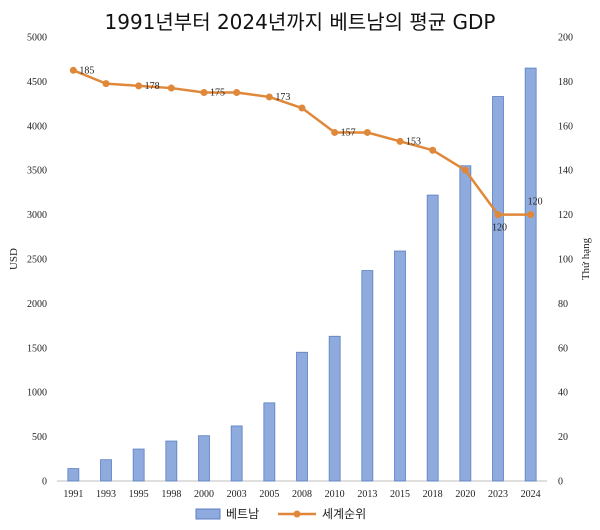 The width and height of the screenshot is (600, 530). What do you see at coordinates (37, 215) in the screenshot?
I see `y-left-tick-label: 3000` at bounding box center [37, 215].